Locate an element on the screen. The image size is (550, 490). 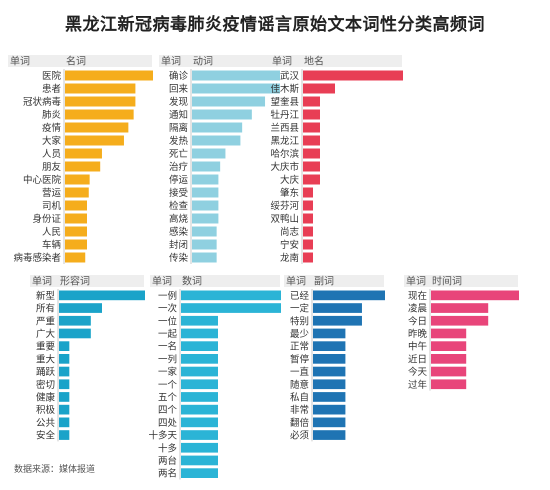
chart-title: 黑龙江新冠病毒肺炎疫情谣言原始文本词性分类高频词 is located at coordinates (275, 25).